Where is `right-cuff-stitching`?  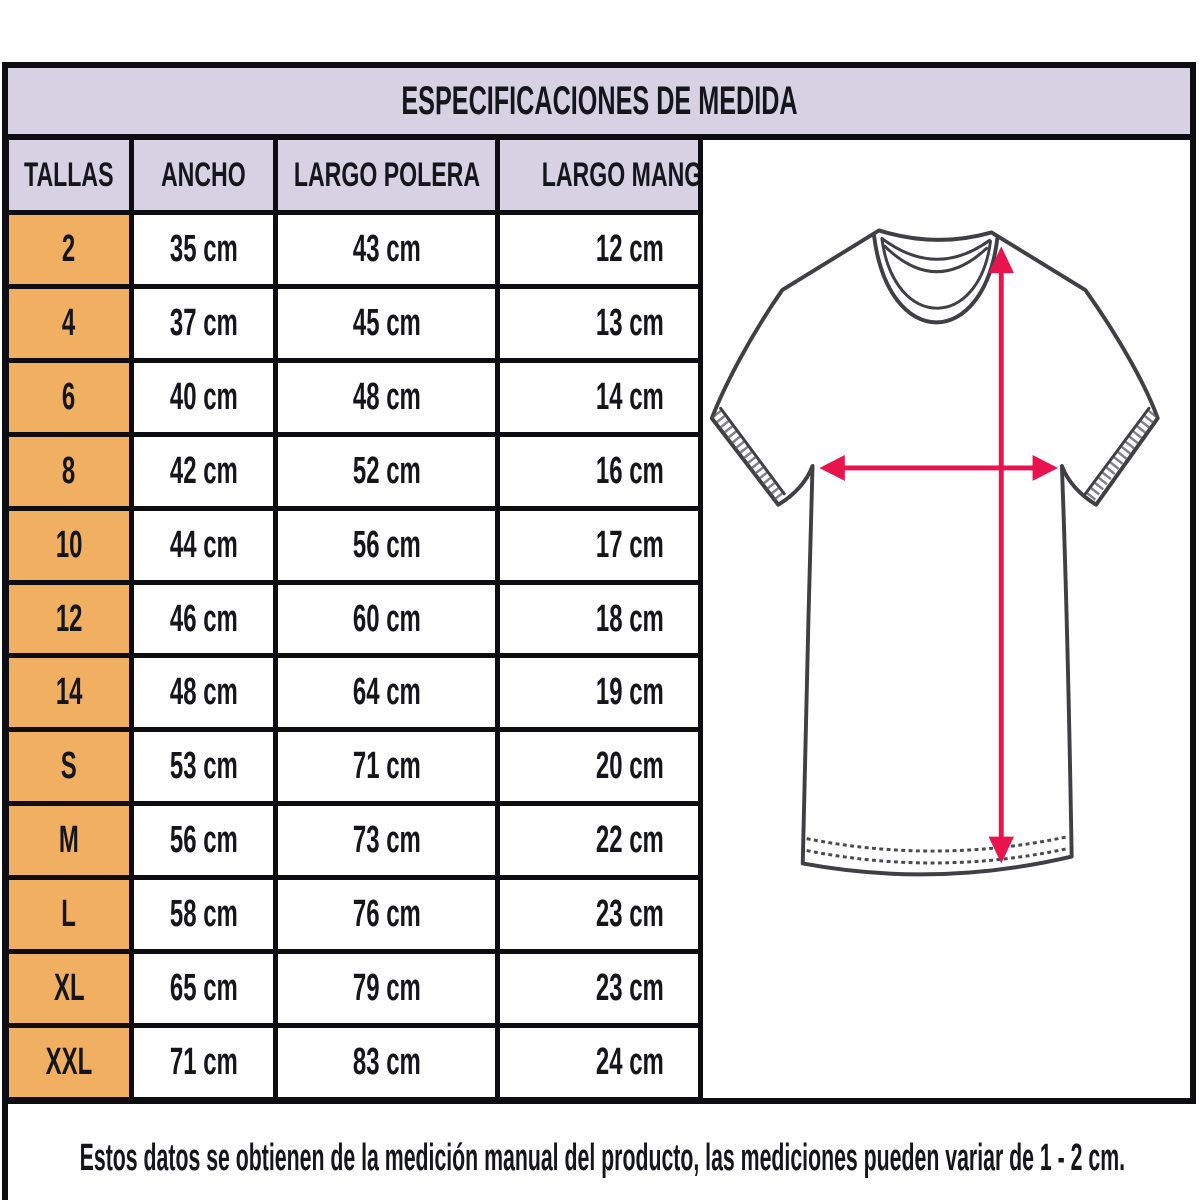
right-cuff-stitching is located at coordinates (1122, 456).